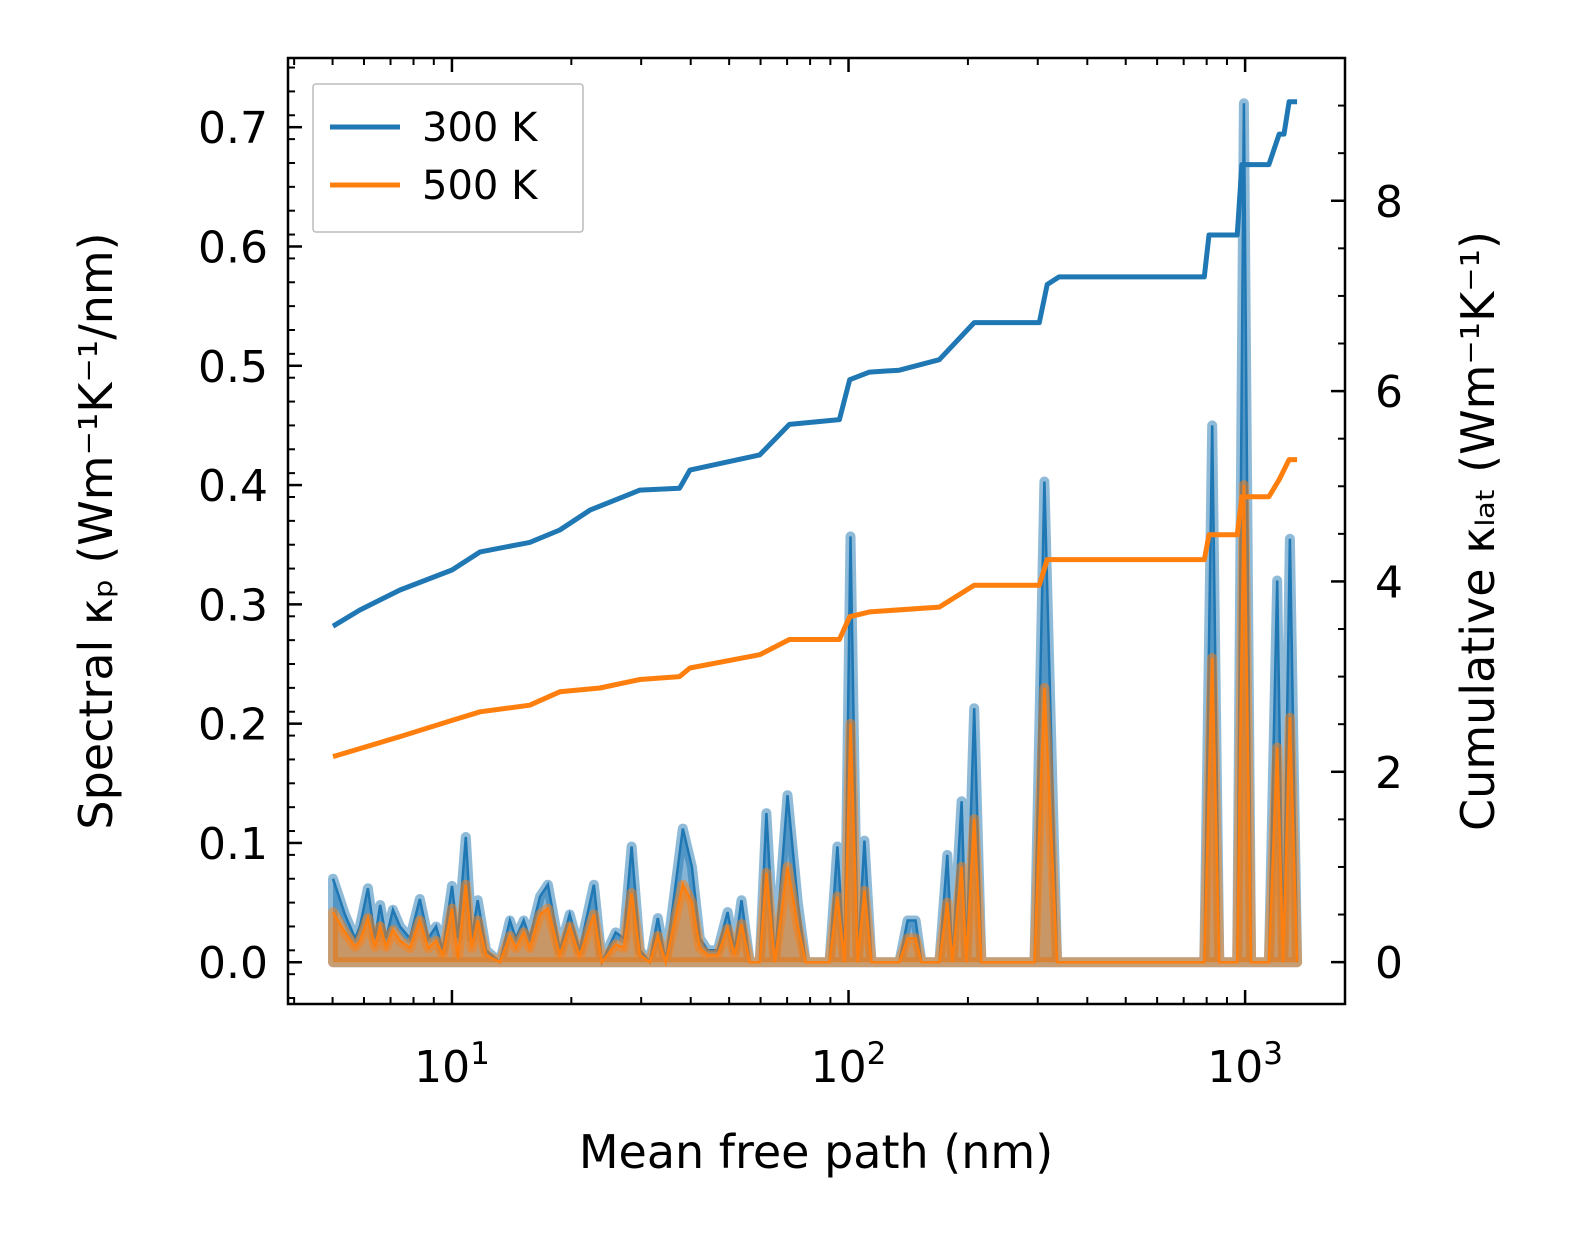  Describe the element at coordinates (233, 486) in the screenshot. I see `y-left-tick-label: 0.4` at that location.